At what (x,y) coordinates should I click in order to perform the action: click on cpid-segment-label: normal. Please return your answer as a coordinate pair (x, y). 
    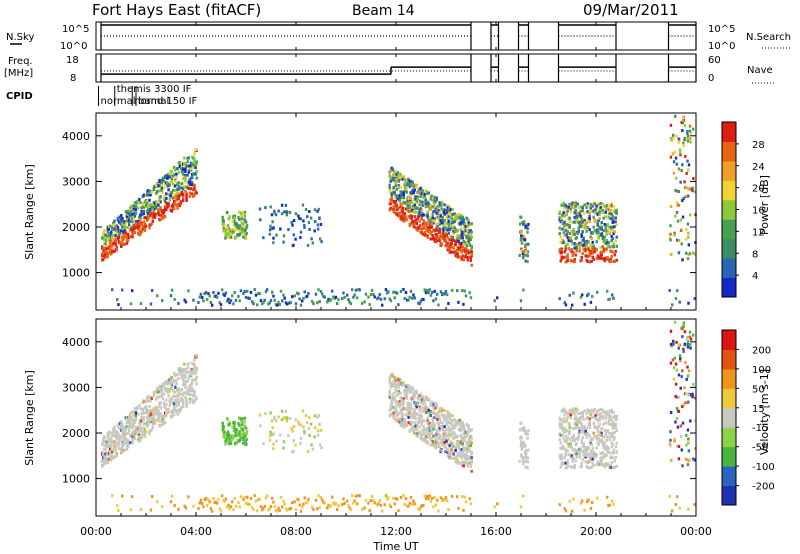
    Looking at the image, I should click on (151, 101).